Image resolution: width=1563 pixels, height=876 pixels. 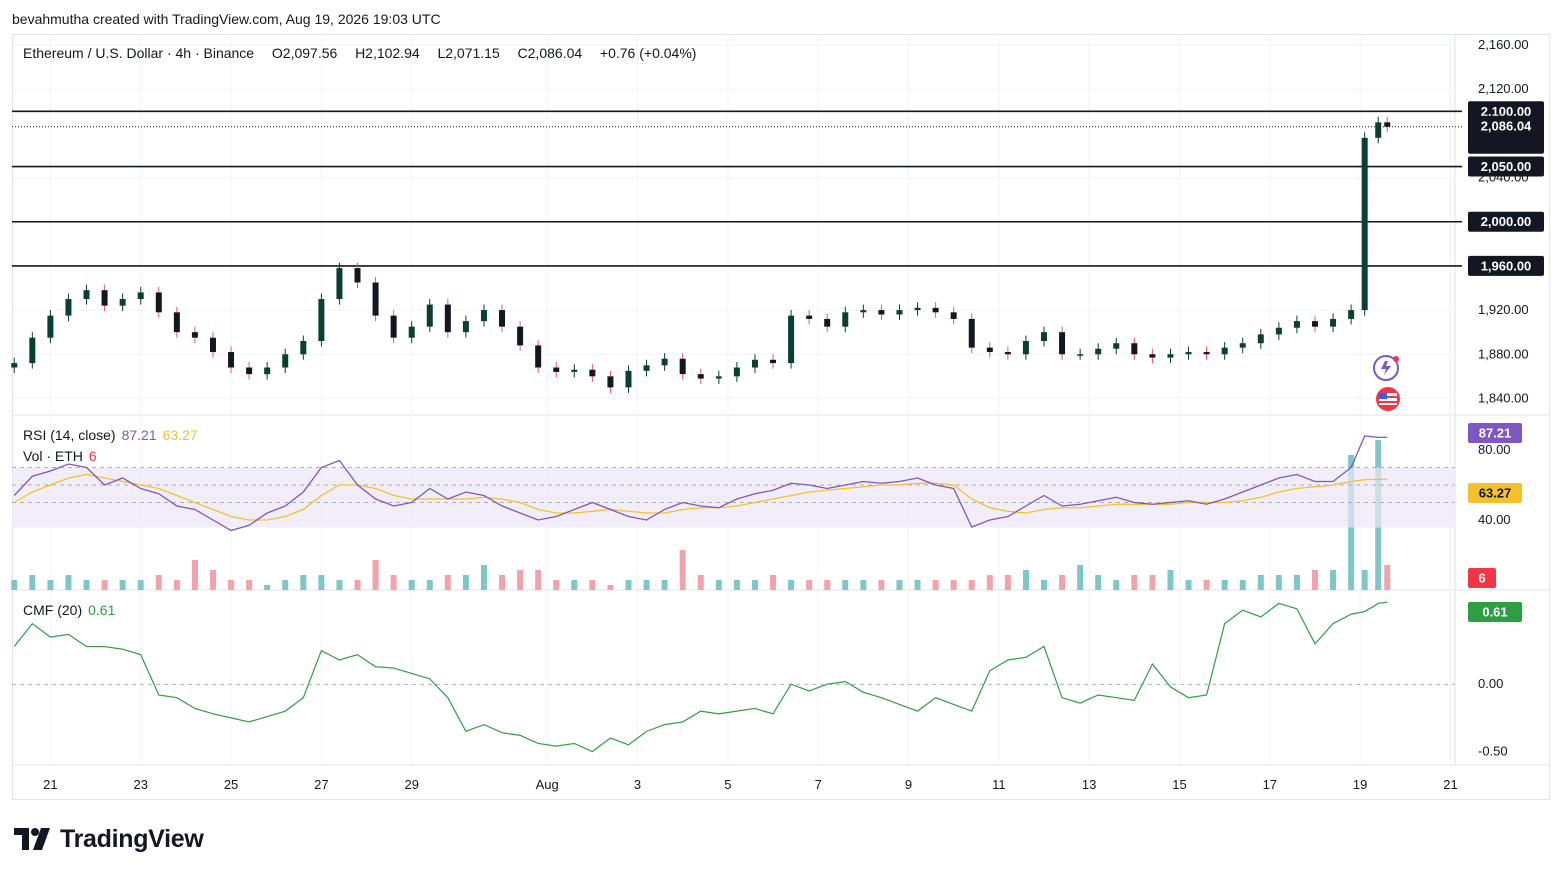 I want to click on price-level-badge: 1,960.00, so click(x=1506, y=265).